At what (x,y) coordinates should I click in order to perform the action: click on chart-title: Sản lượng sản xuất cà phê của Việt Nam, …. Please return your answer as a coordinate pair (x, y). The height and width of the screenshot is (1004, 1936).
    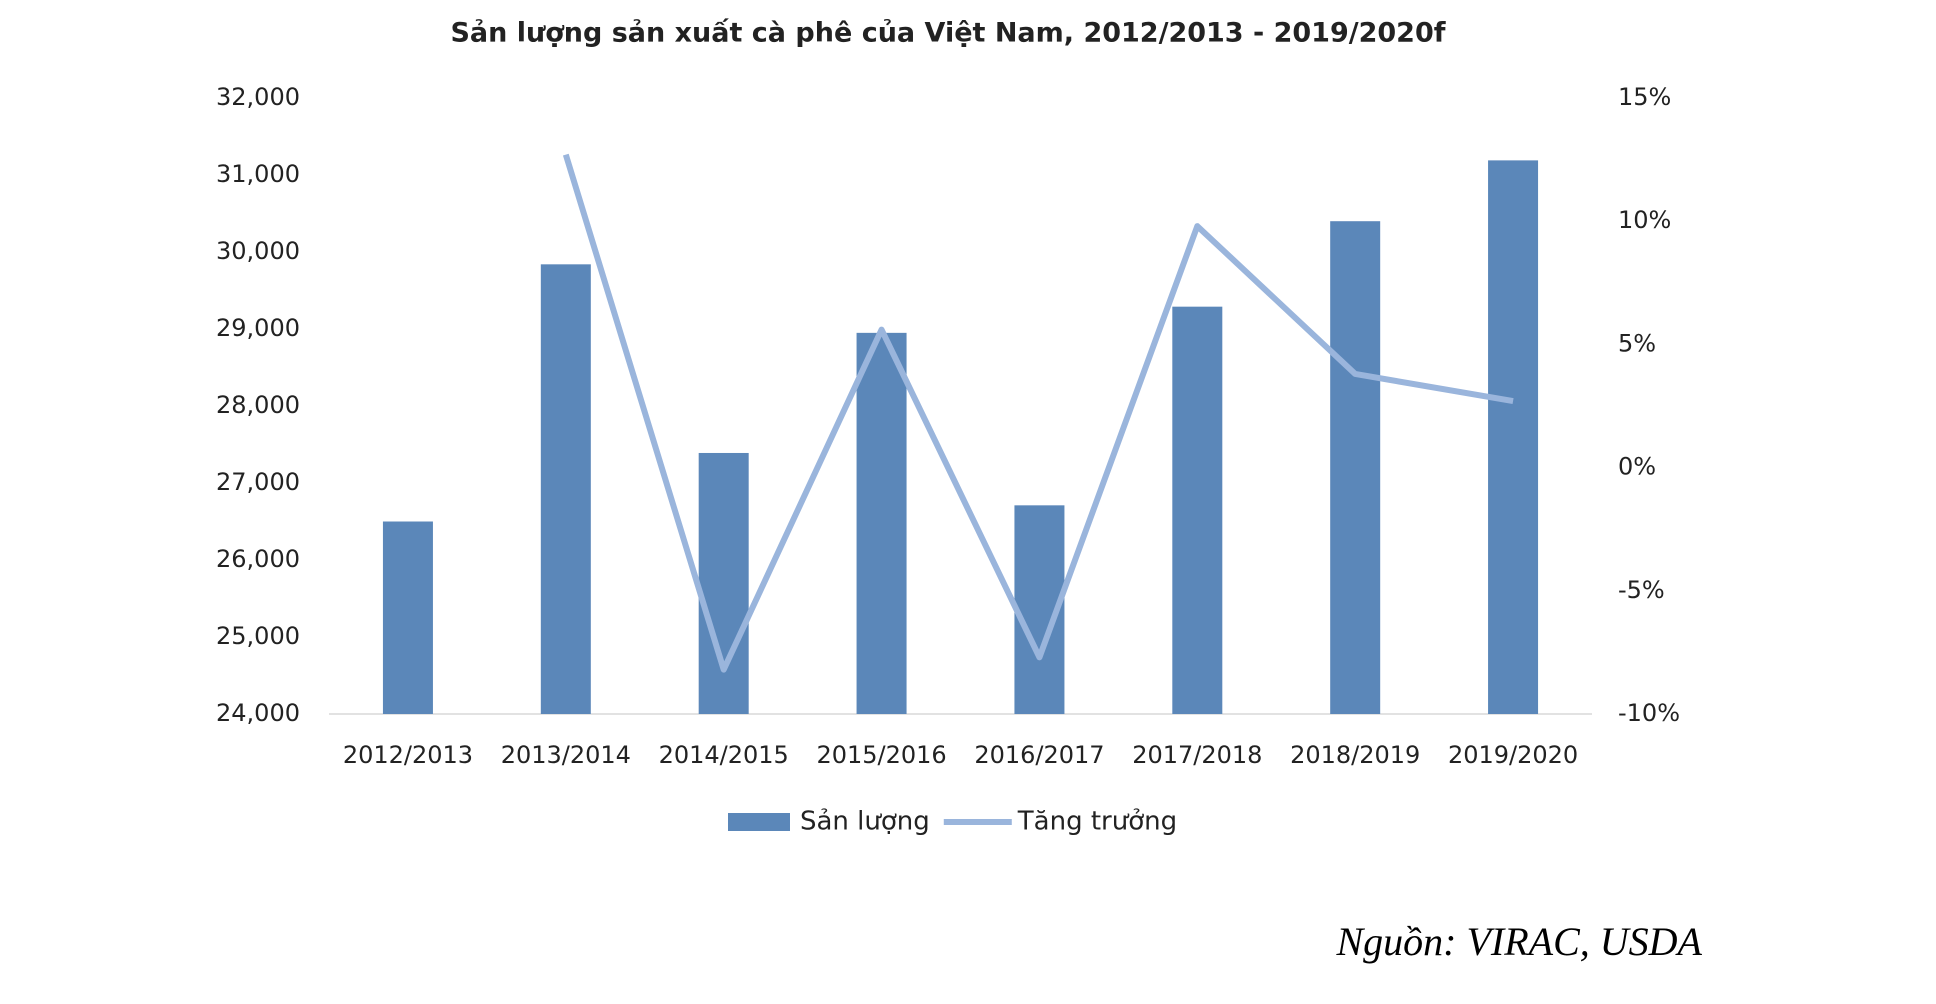
    Looking at the image, I should click on (947, 33).